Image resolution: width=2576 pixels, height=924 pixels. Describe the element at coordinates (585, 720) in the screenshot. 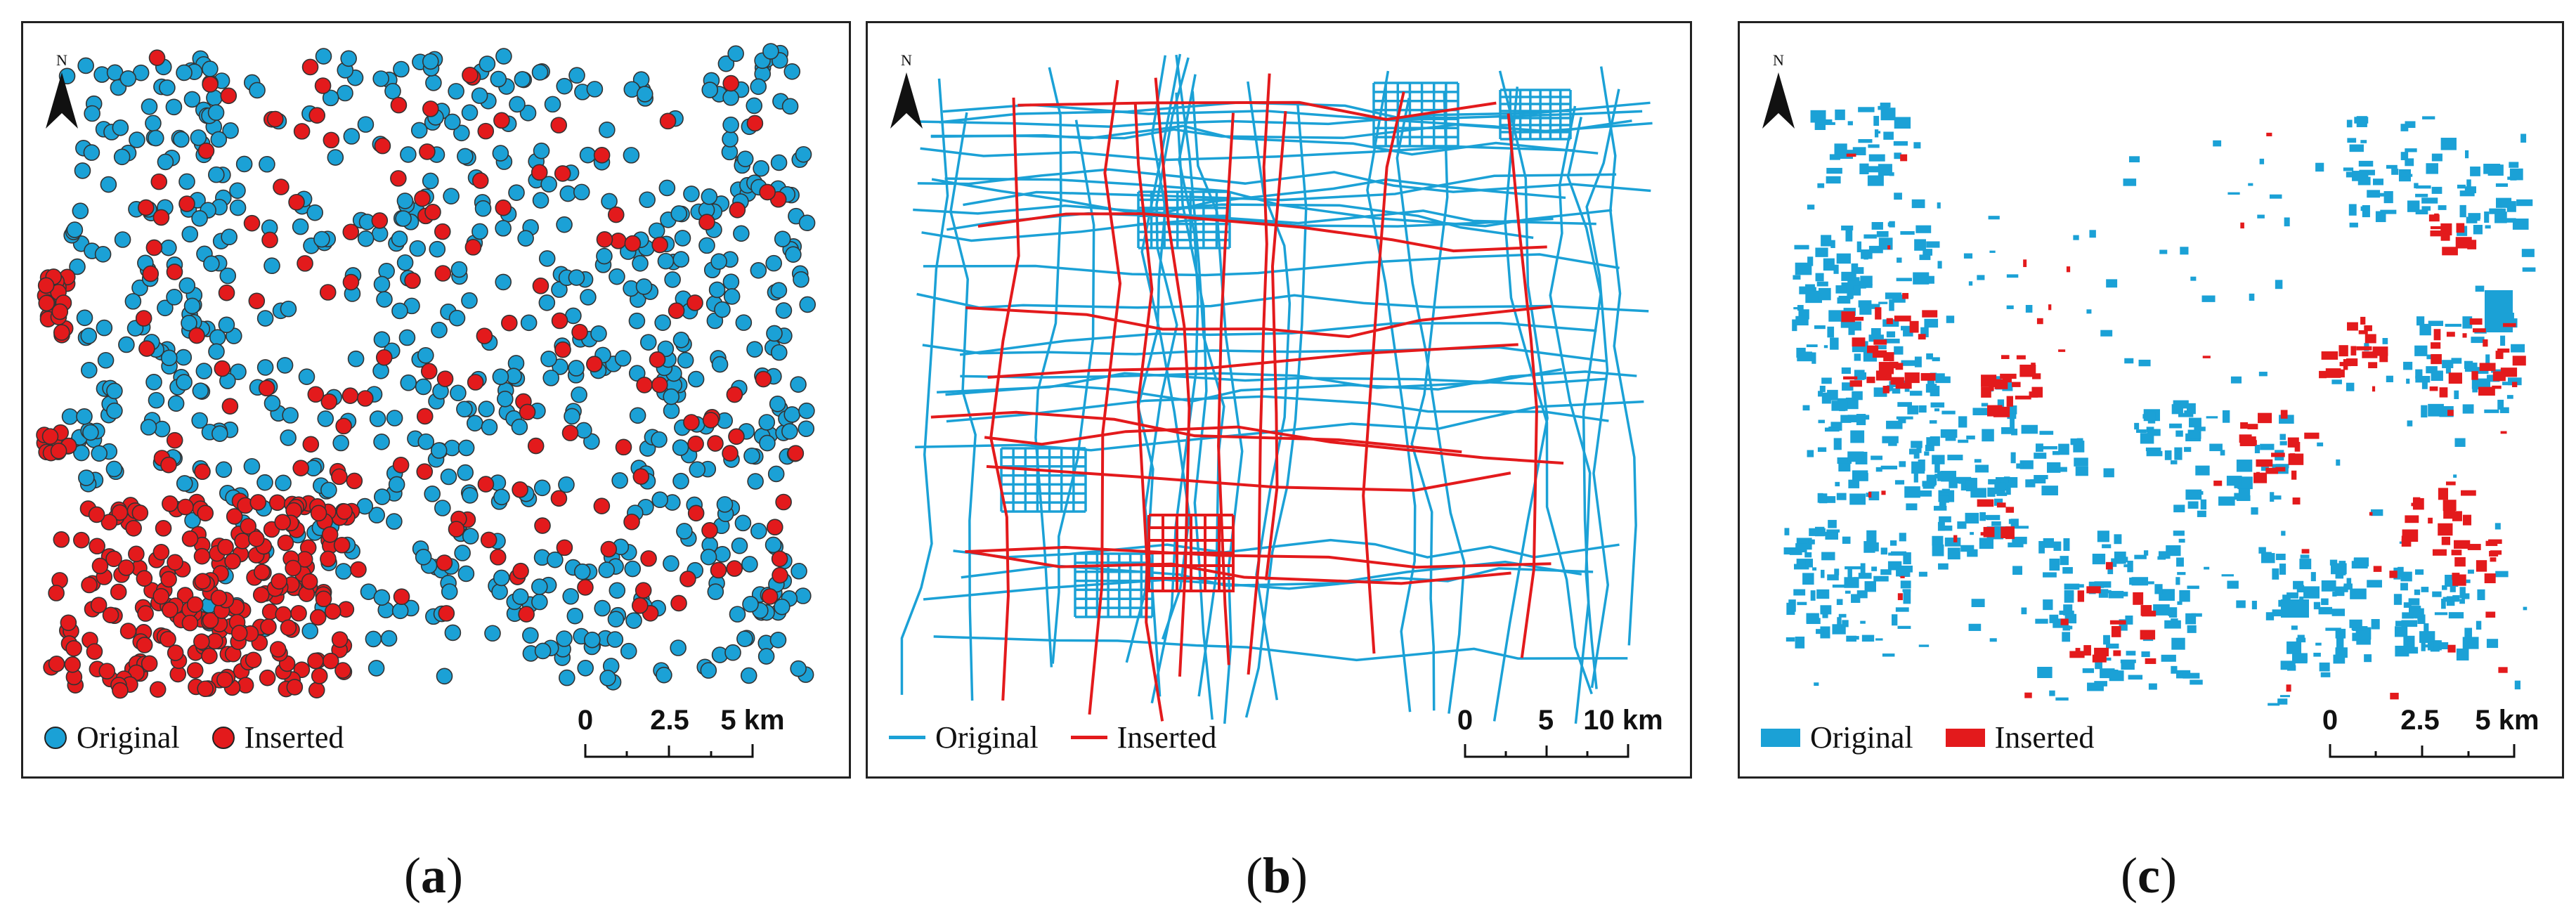

I see `scale-label-0: 0` at that location.